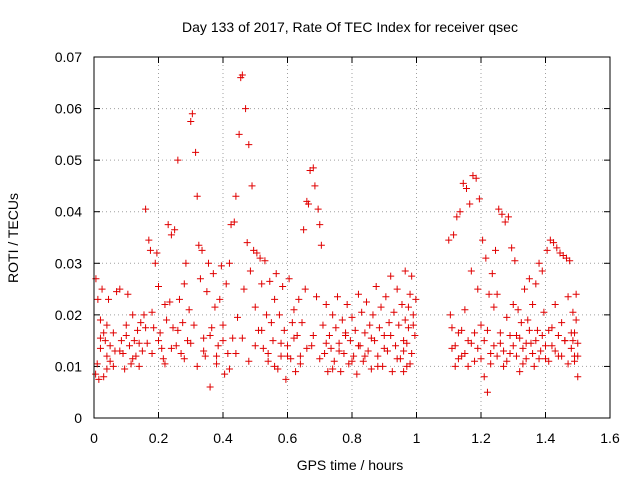 The width and height of the screenshot is (640, 480). I want to click on x-tick-label: 1, so click(417, 438).